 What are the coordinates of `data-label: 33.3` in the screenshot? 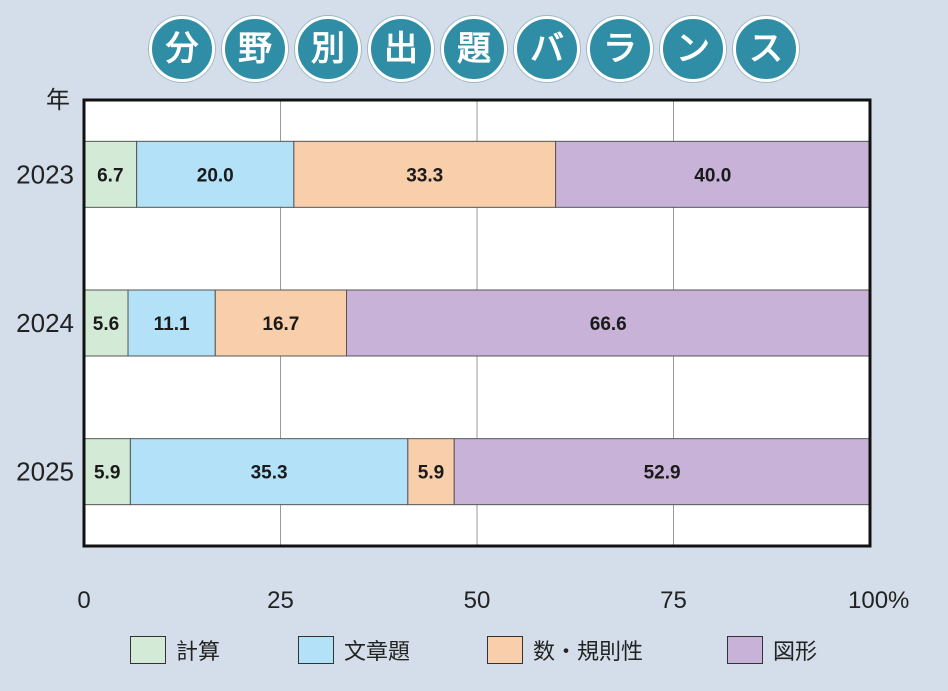 It's located at (424, 175).